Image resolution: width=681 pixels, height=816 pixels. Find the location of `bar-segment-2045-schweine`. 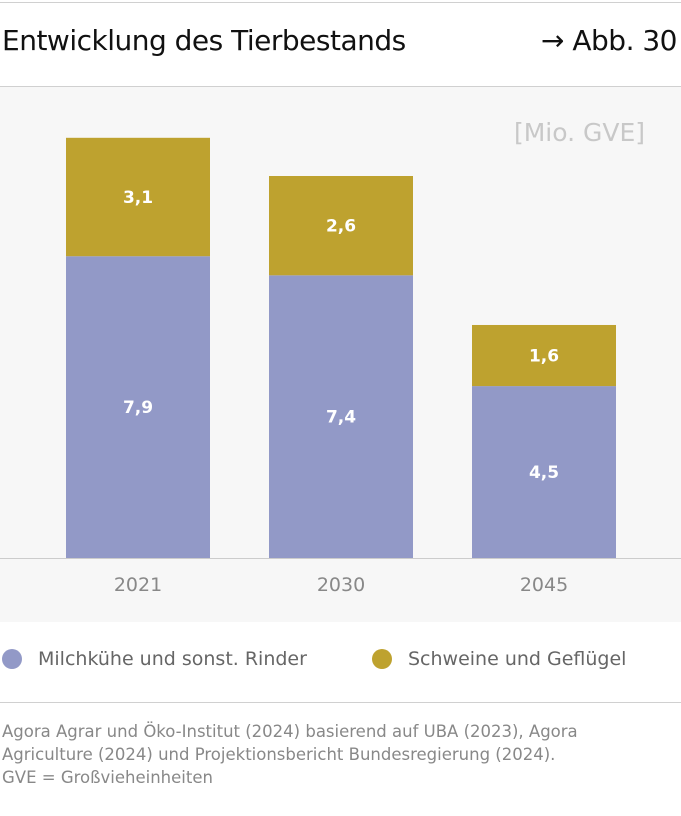

bar-segment-2045-schweine is located at coordinates (544, 355).